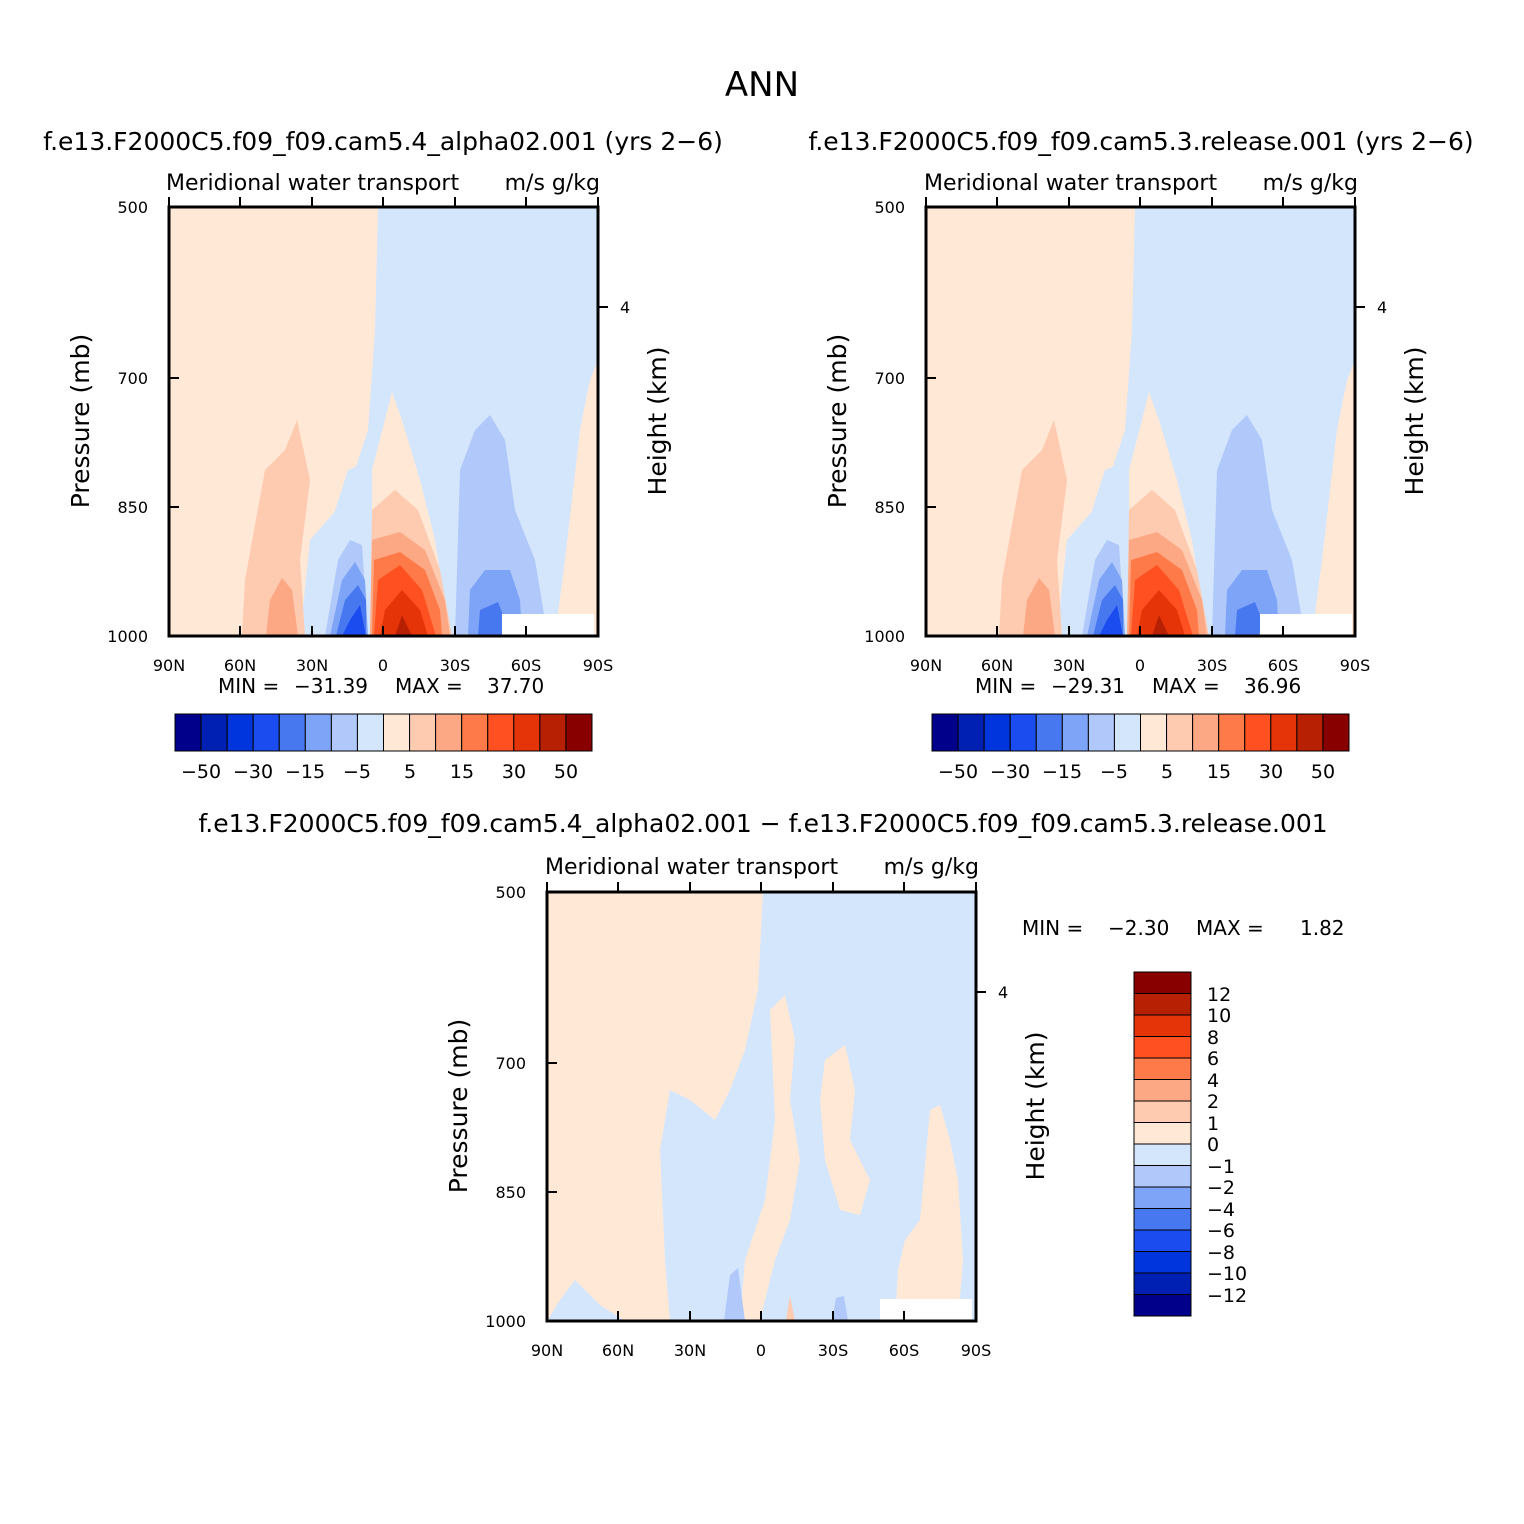 The image size is (1524, 1524). What do you see at coordinates (429, 686) in the screenshot?
I see `max-label: MAX =` at bounding box center [429, 686].